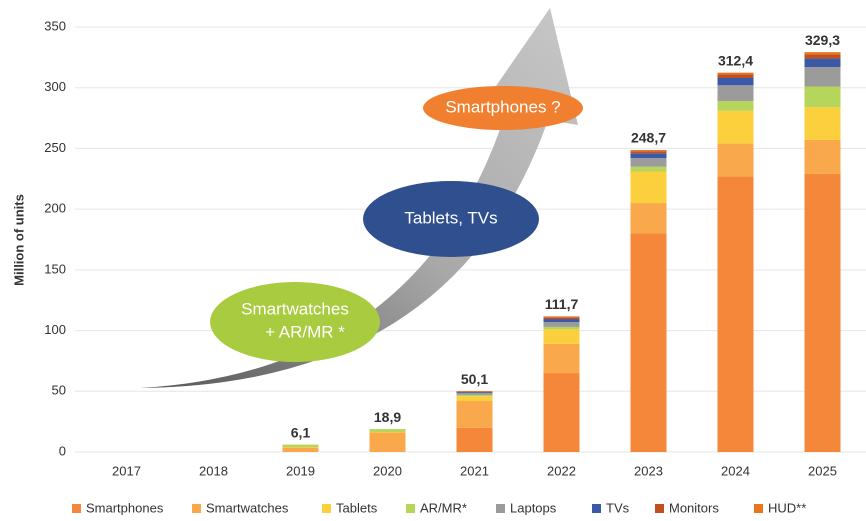  Describe the element at coordinates (694, 507) in the screenshot. I see `legend-label: Monitors` at that location.